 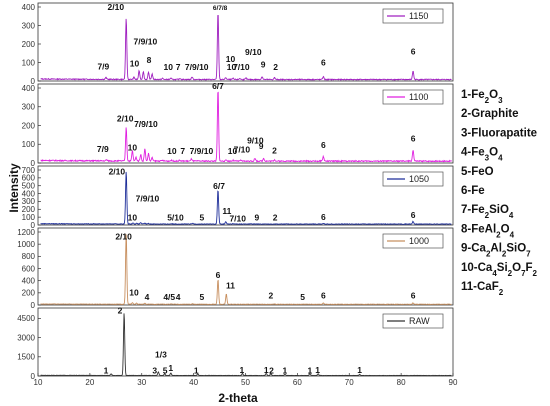 What do you see at coordinates (89, 382) in the screenshot?
I see `x-tick-label: 20` at bounding box center [89, 382].